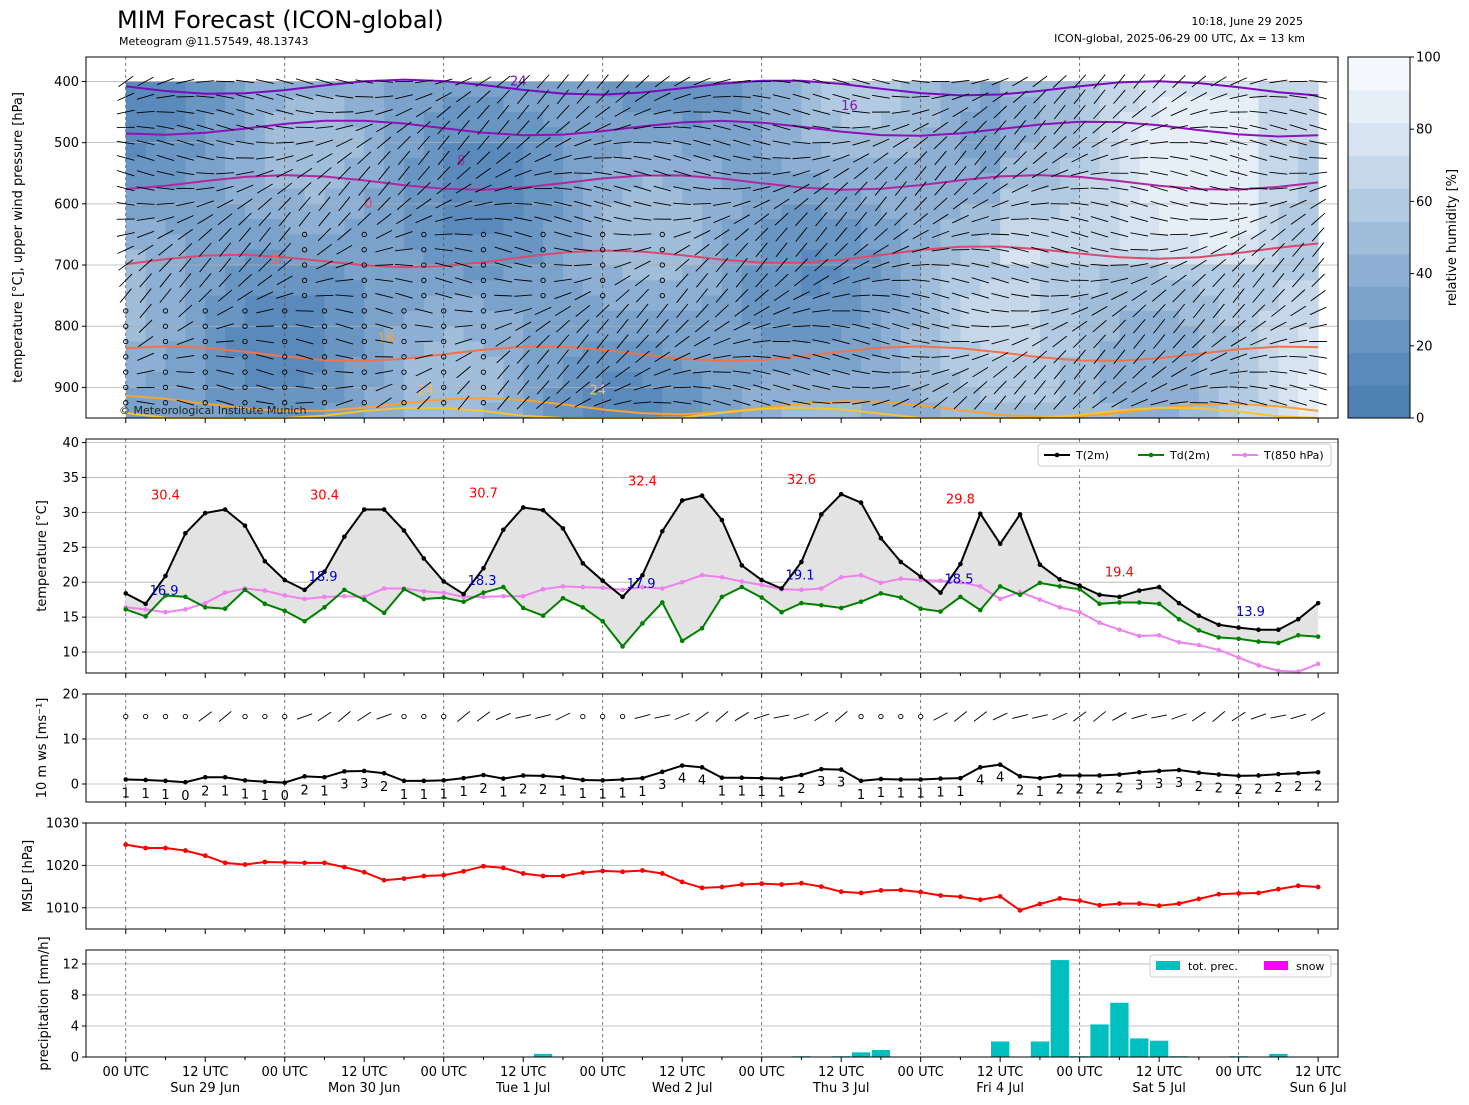 The image size is (1469, 1105). Describe the element at coordinates (75, 785) in the screenshot. I see `wind-ytick-label: 0` at that location.